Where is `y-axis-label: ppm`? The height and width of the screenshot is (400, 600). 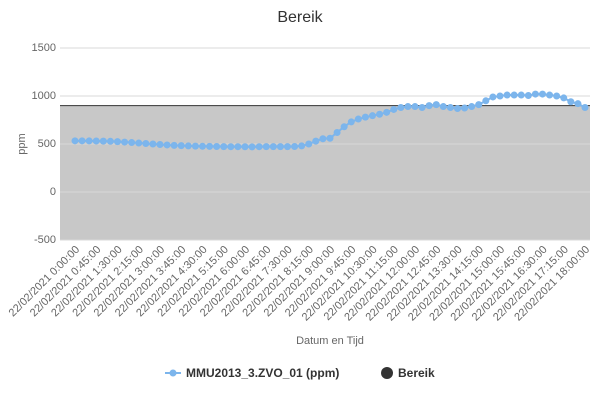 y-axis-label: ppm is located at coordinates (22, 143).